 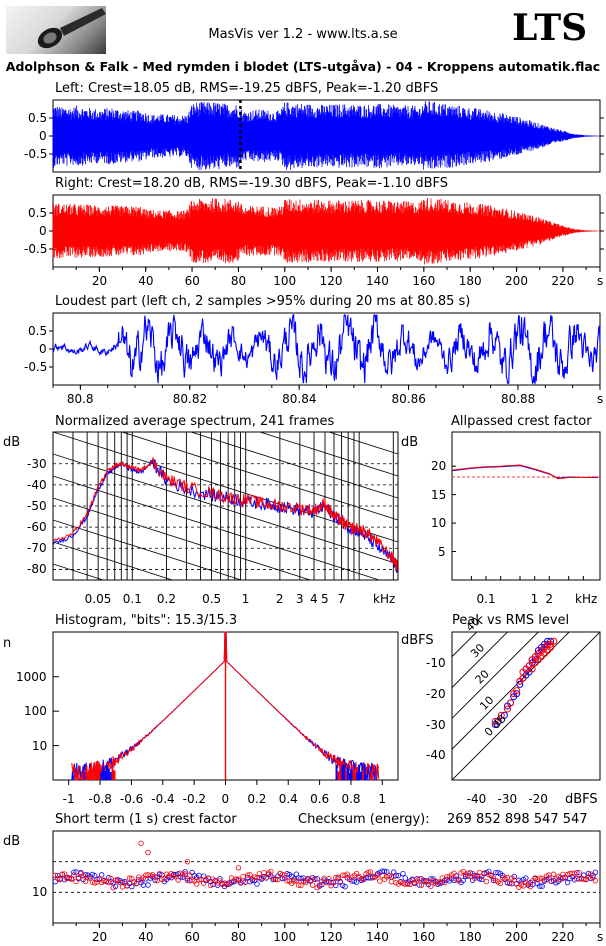 I want to click on peak-vs-rms-title: Peak vs RMS level, so click(x=511, y=620).